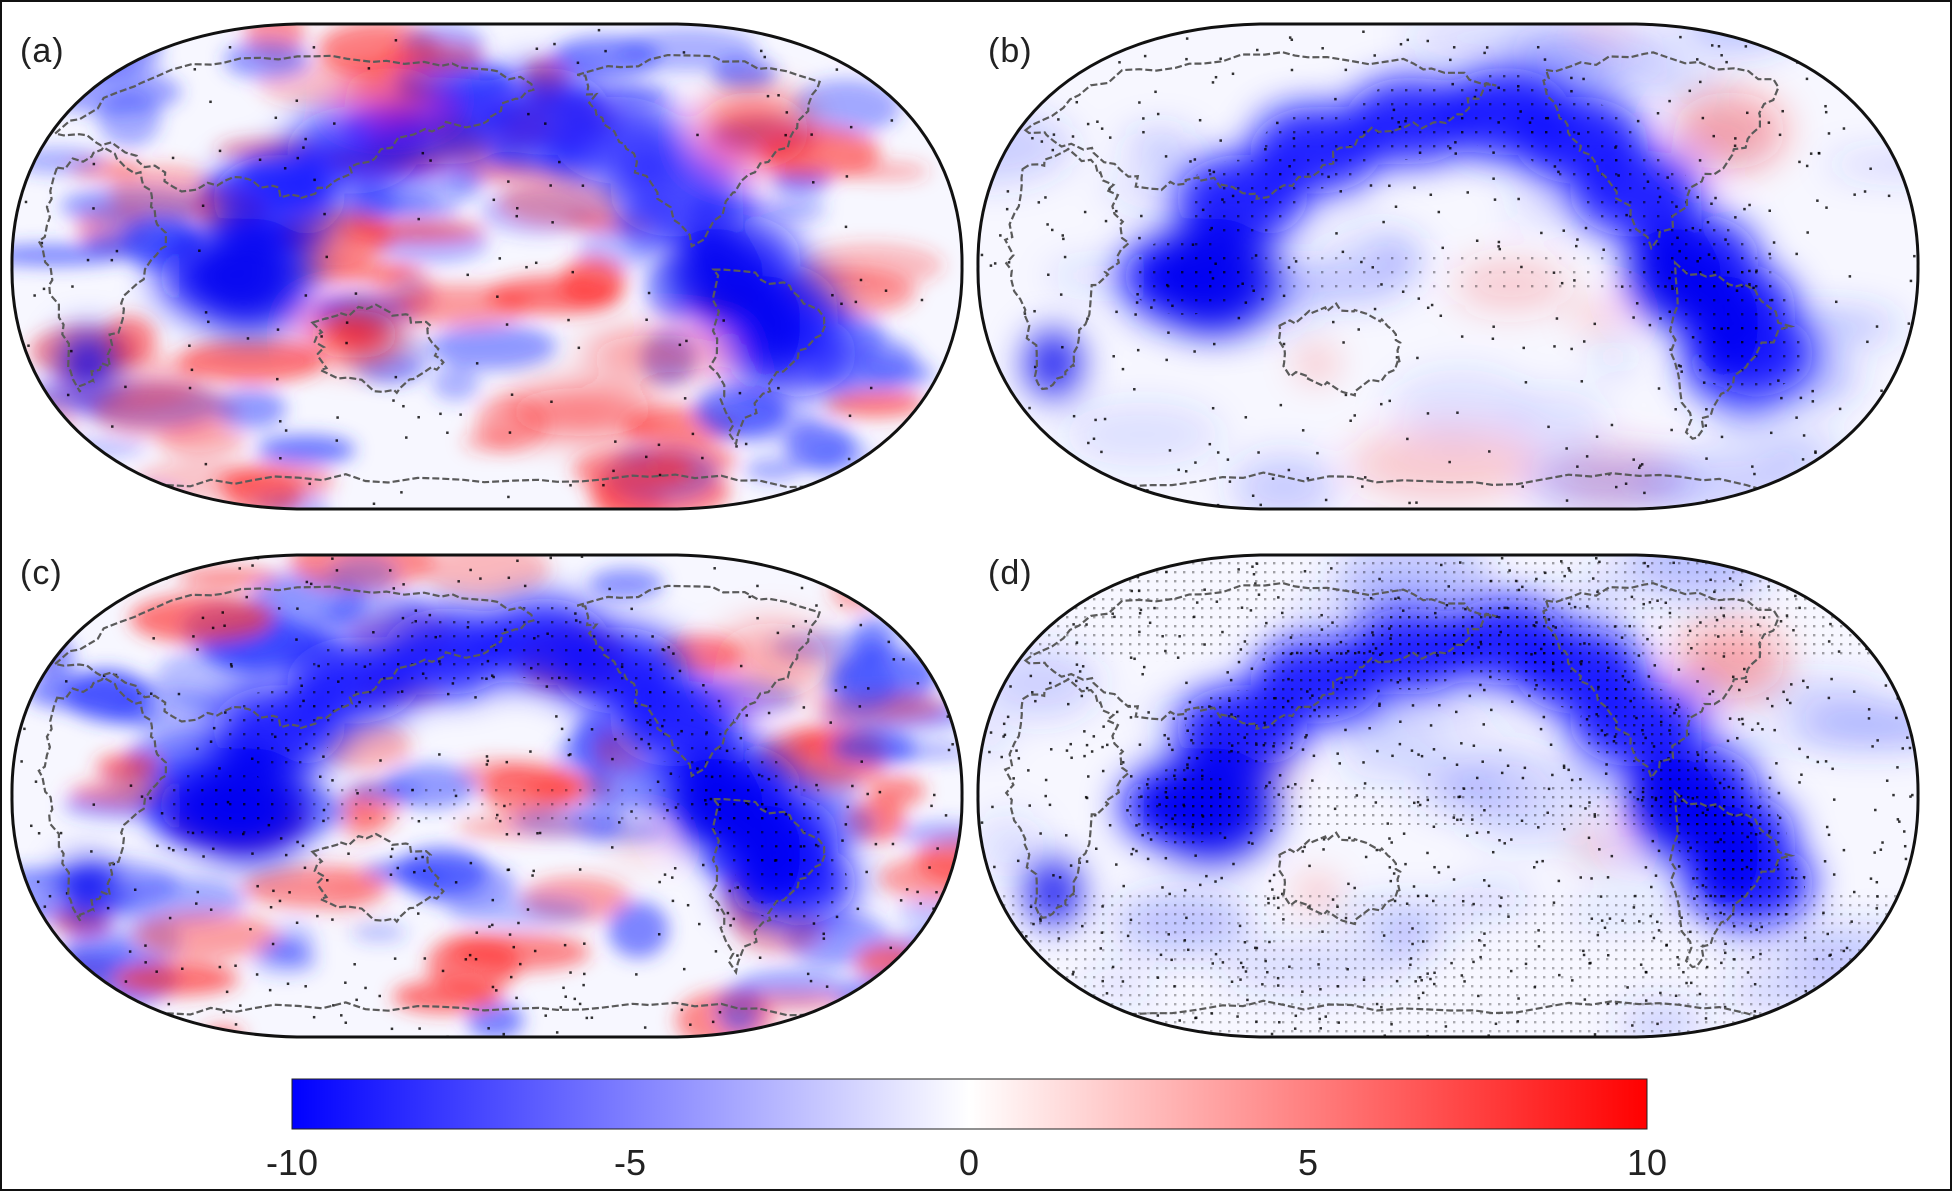  I want to click on coastlines-c, so click(433, 802).